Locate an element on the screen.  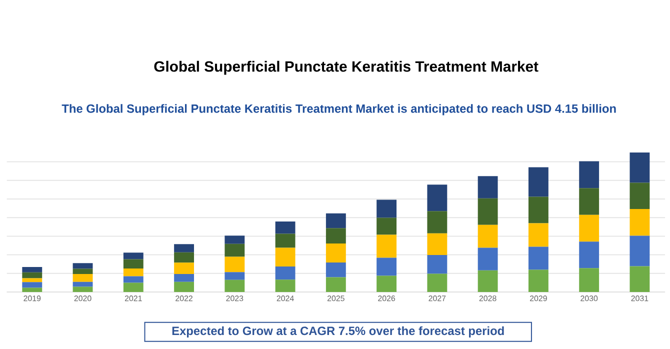
chart-subtitle: The Global Superficial Punctate Keratitis Treatment Market is anticipated to reach USD 4.15 billion is located at coordinates (339, 110).